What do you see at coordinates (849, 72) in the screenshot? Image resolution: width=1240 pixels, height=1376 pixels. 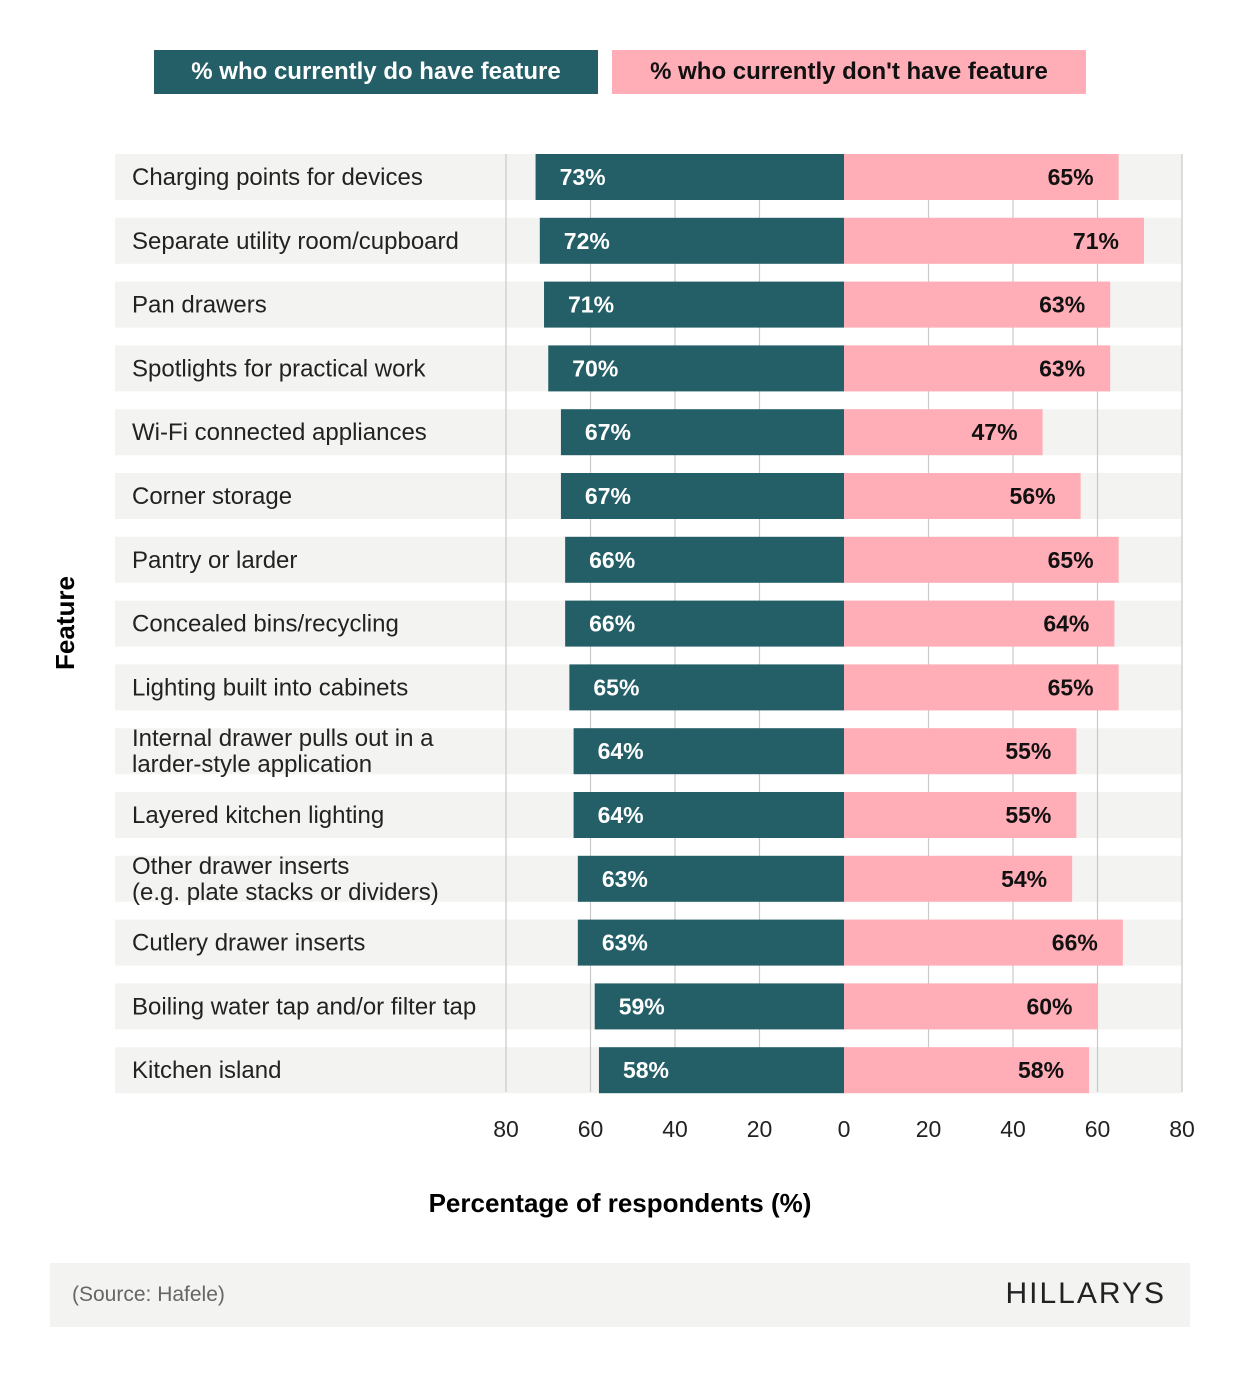 I see `legend-dont-have-feature: % who currently don't have feature` at bounding box center [849, 72].